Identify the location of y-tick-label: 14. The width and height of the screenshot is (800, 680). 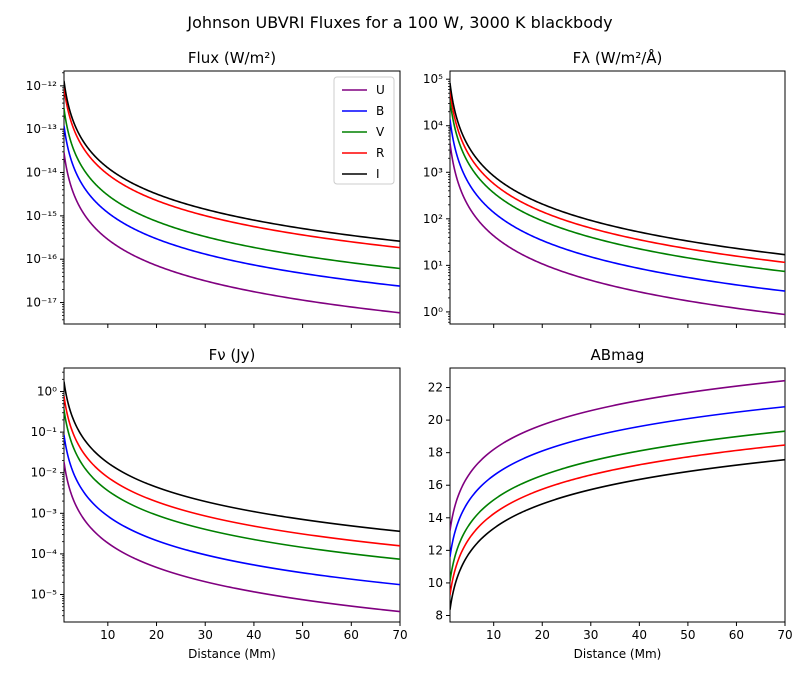
(435, 518).